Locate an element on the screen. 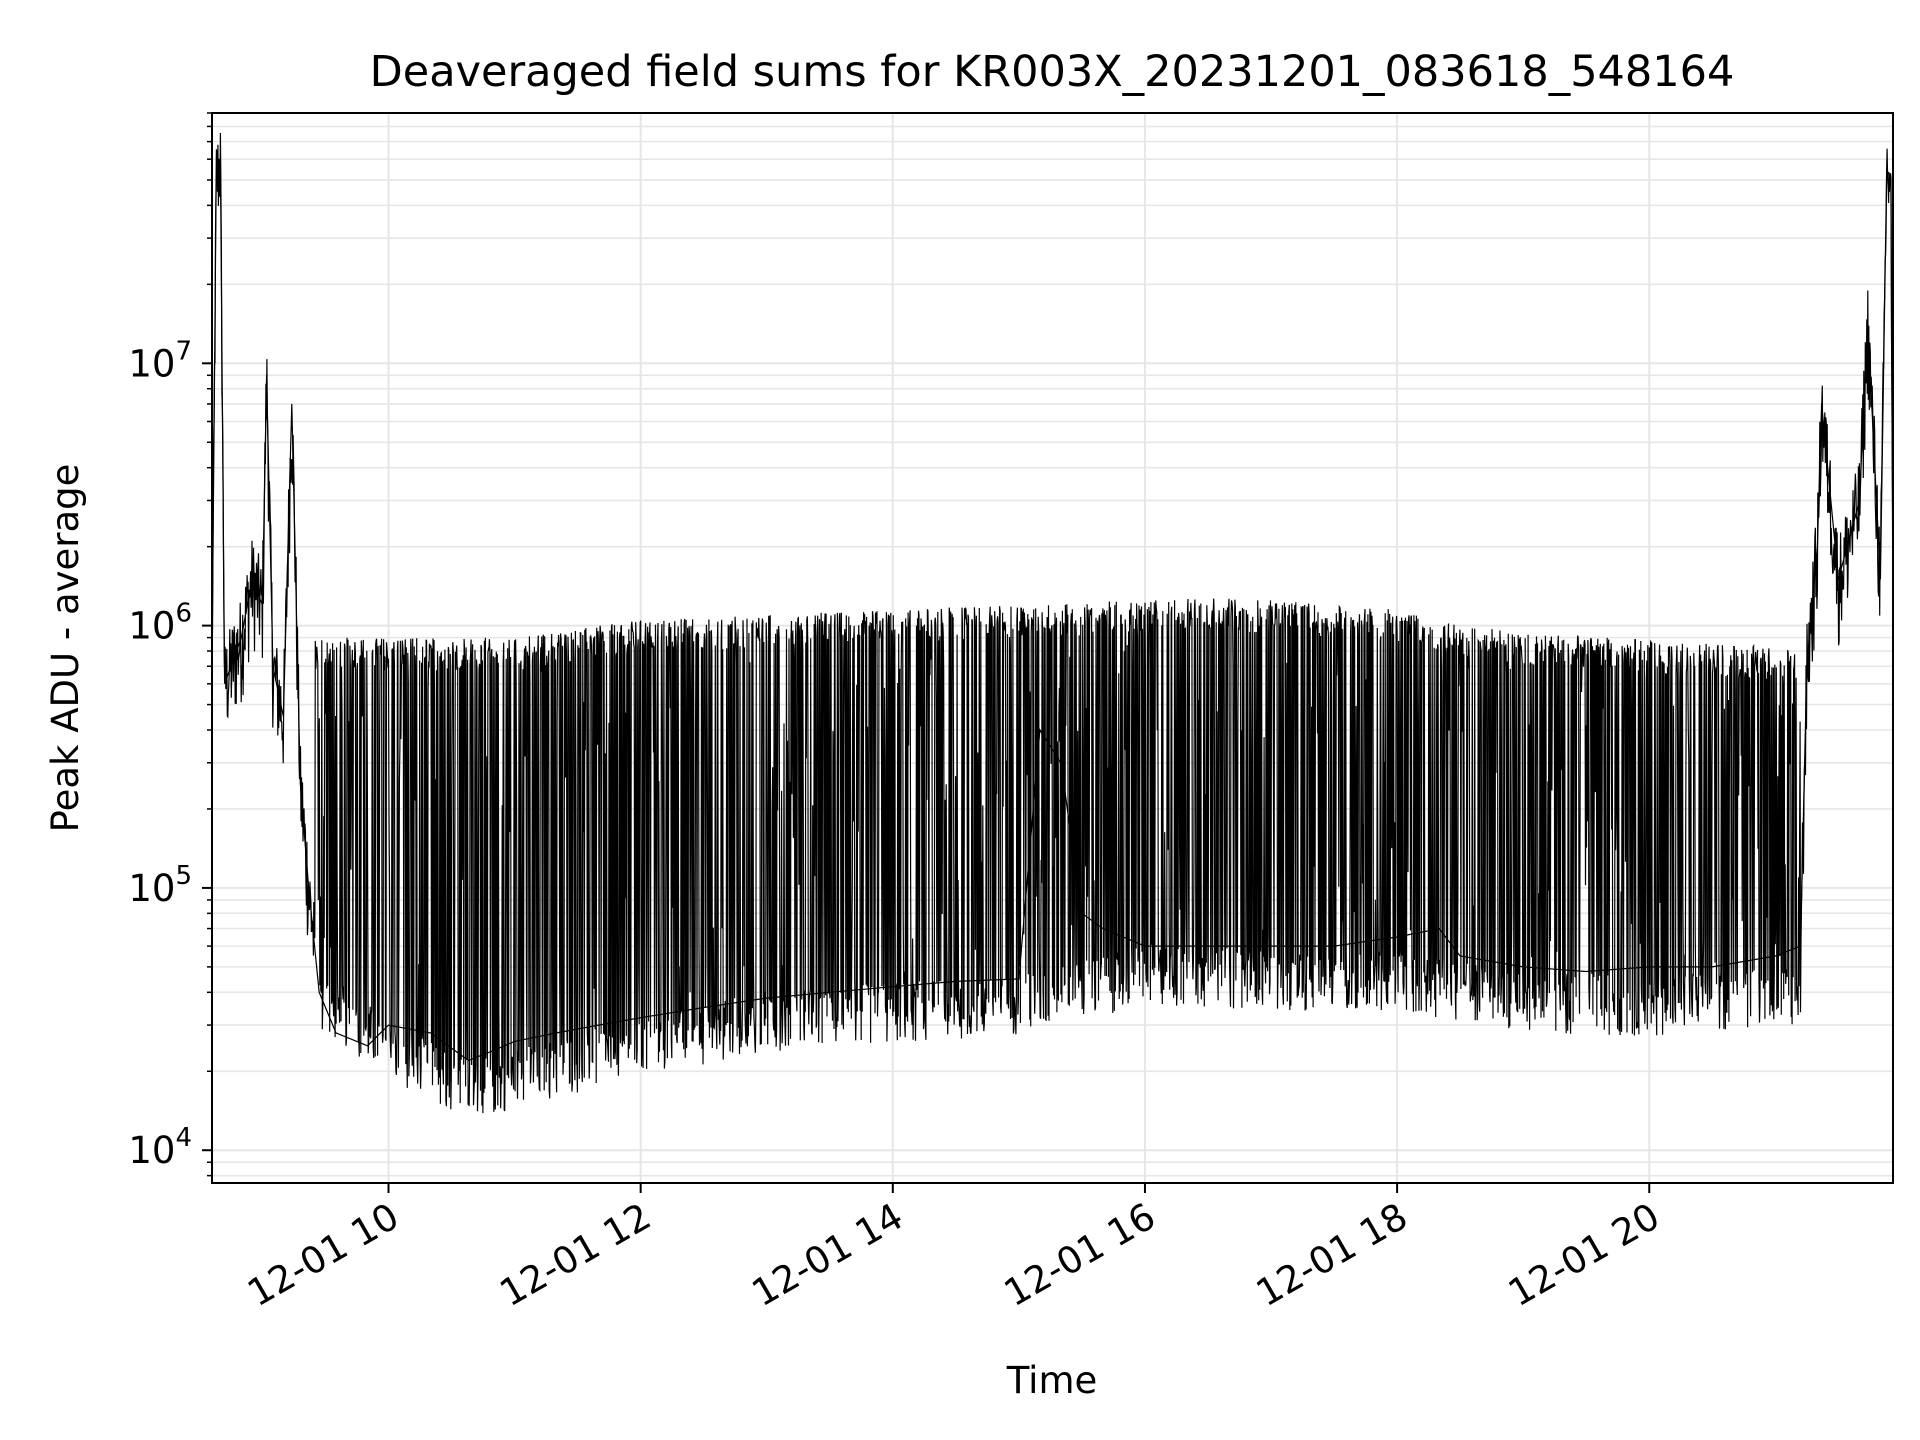  y-tick-label: 10⁷ is located at coordinates (160, 360).